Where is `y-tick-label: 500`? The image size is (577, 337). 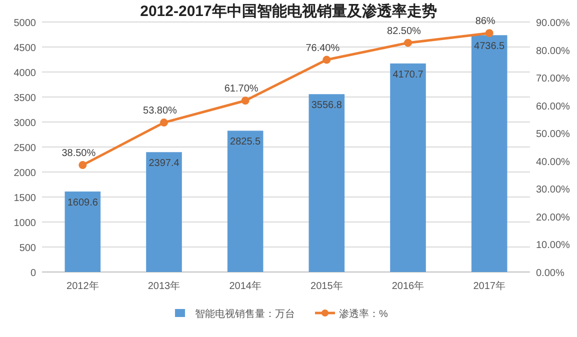
y-tick-label: 500 is located at coordinates (27, 248).